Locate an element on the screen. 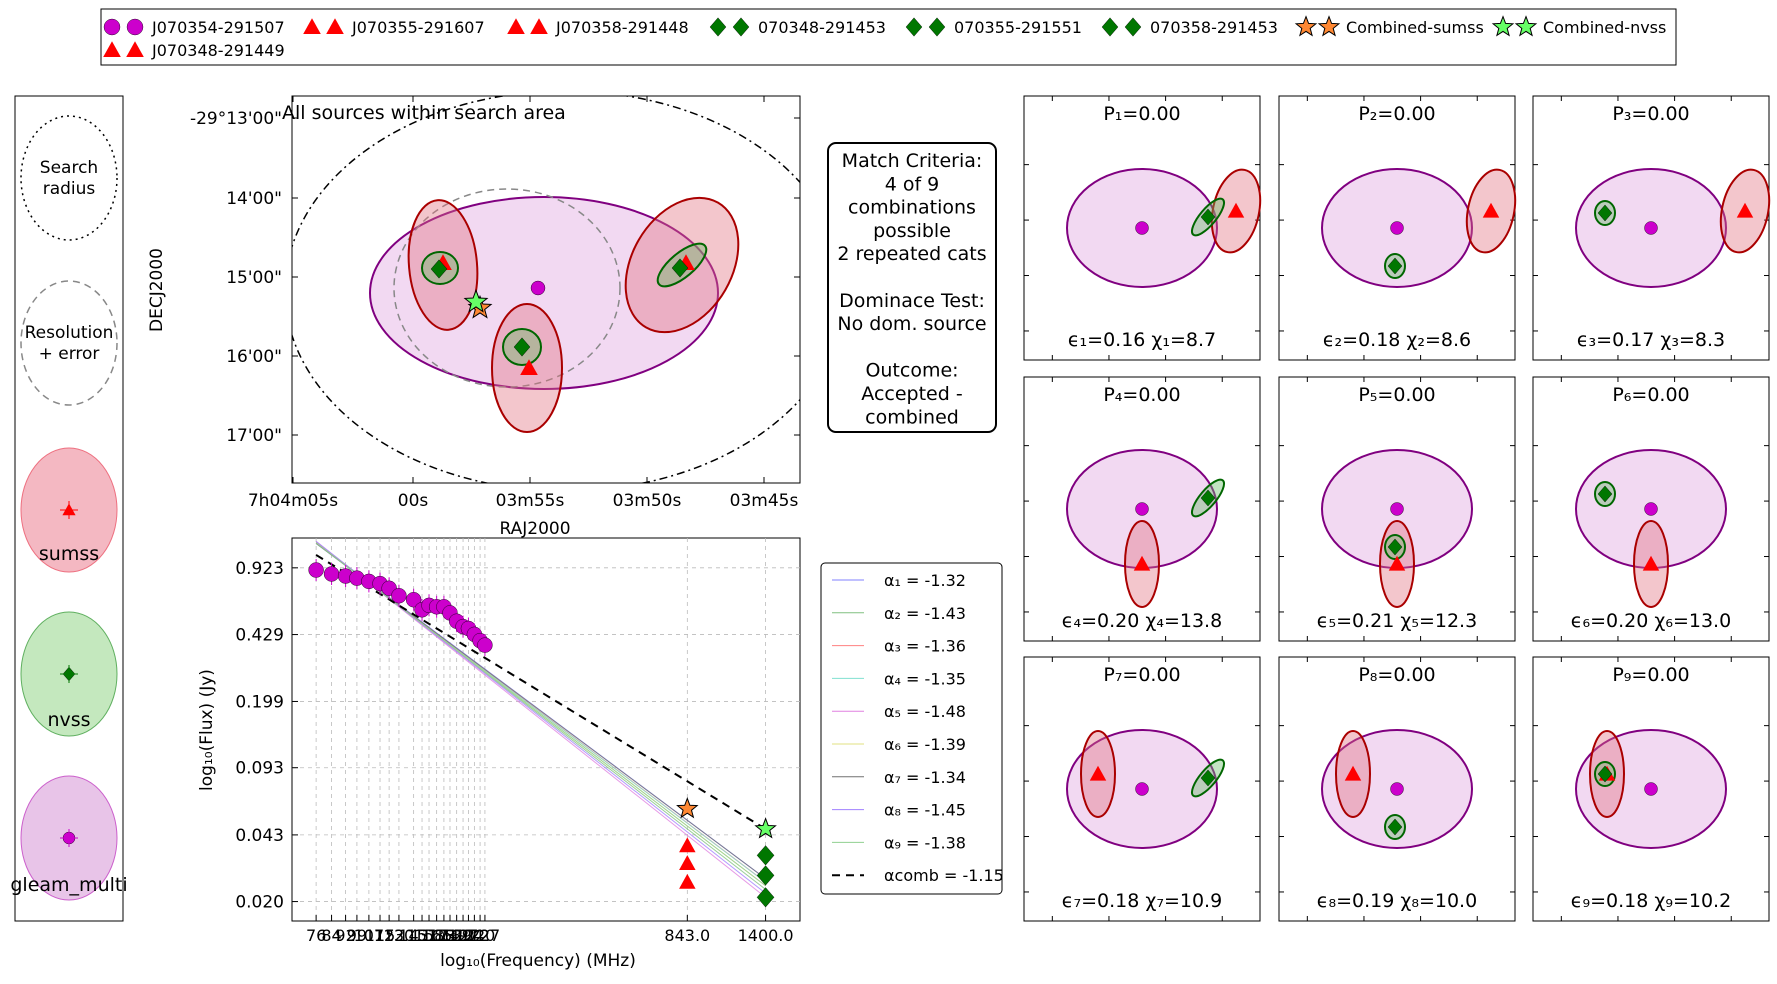 Image resolution: width=1777 pixels, height=984 pixels. combination-panel-8: P₈=0.00 ϵ₈=0.19 χ₈=10.0 is located at coordinates (1397, 789).